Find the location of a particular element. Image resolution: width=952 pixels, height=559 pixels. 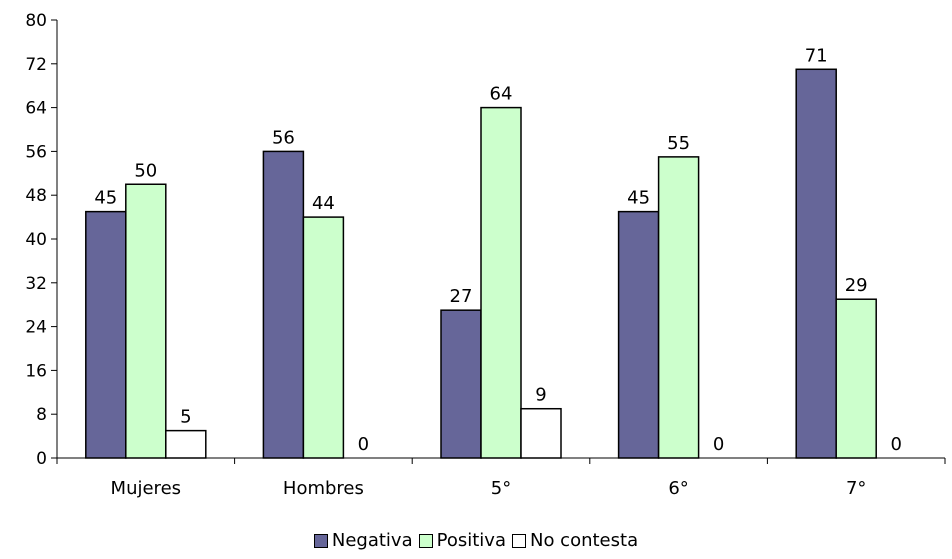

data-label: 56 is located at coordinates (283, 137).